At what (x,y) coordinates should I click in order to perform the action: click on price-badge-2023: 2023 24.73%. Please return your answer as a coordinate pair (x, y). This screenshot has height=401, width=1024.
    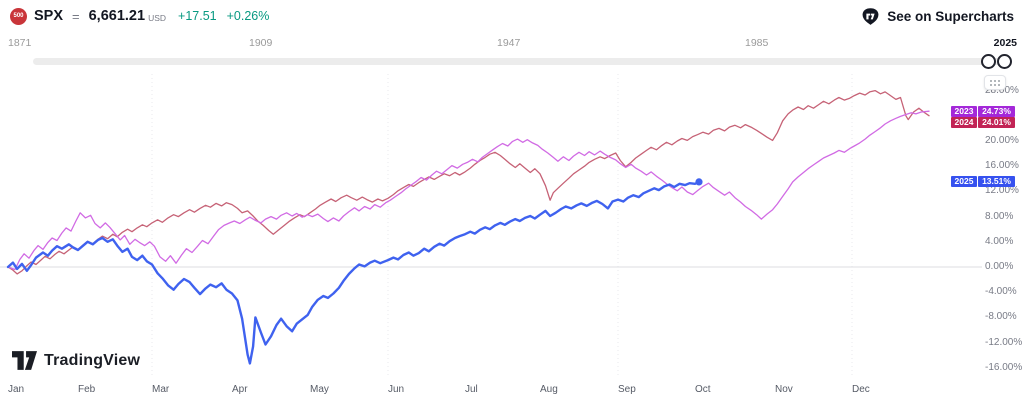
    Looking at the image, I should click on (983, 111).